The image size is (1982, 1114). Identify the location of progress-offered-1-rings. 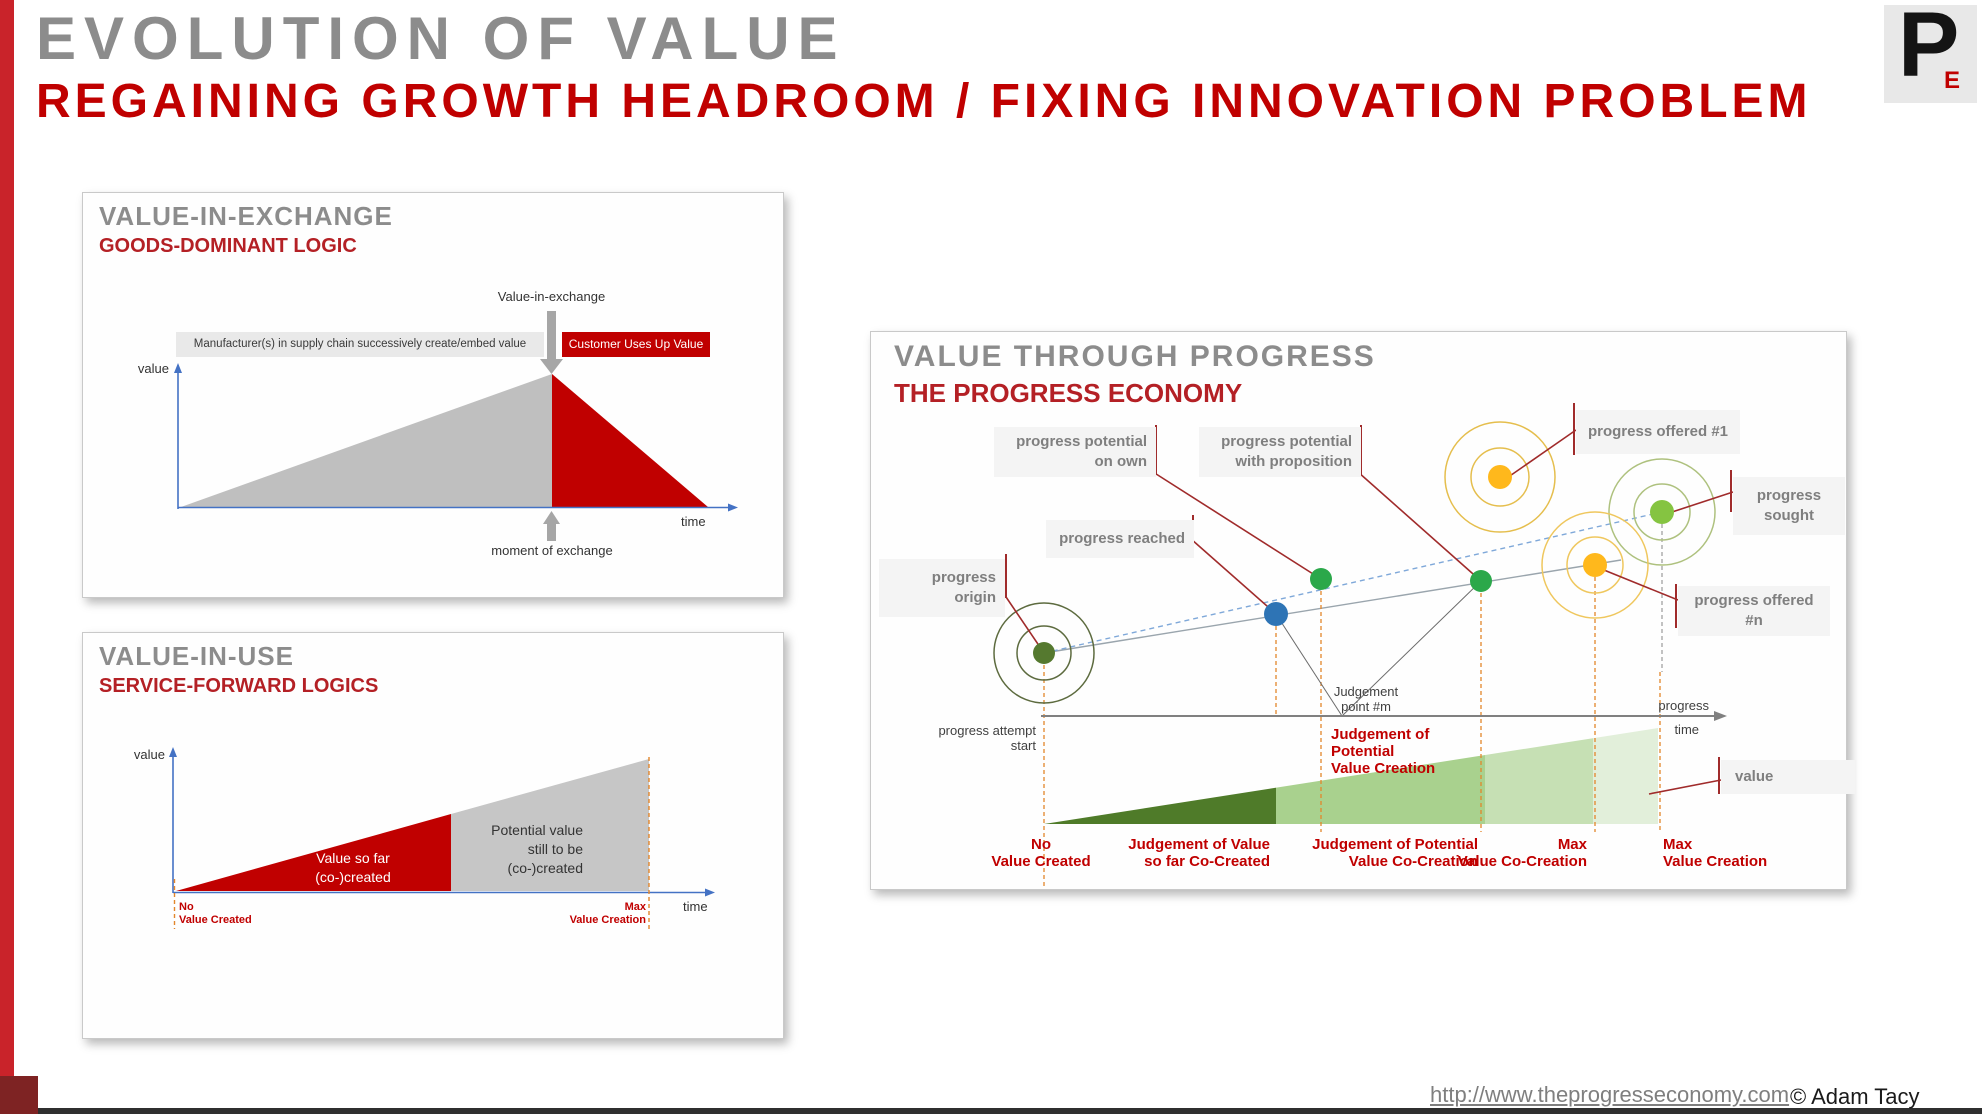
(1500, 477).